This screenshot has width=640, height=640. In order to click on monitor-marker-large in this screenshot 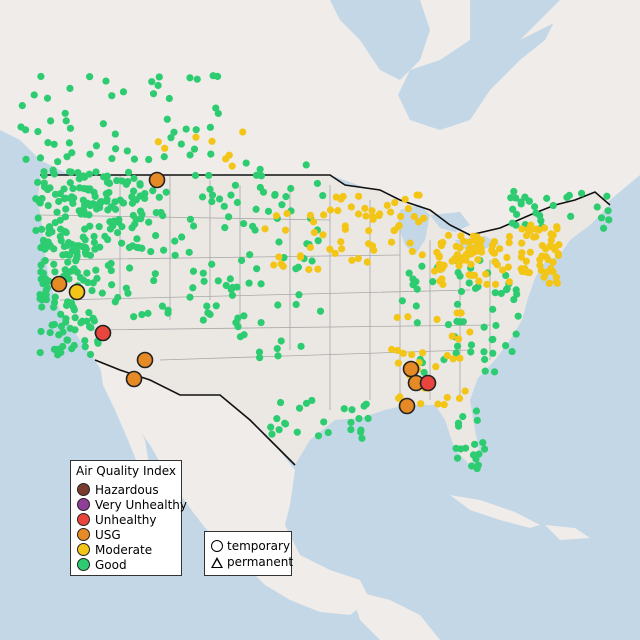, I will do `click(145, 360)`.